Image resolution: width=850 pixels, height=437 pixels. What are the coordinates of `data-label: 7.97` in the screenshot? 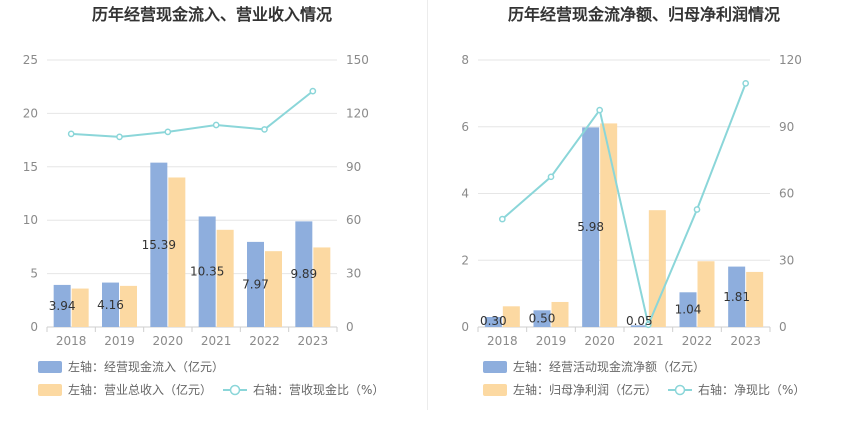 It's located at (255, 284).